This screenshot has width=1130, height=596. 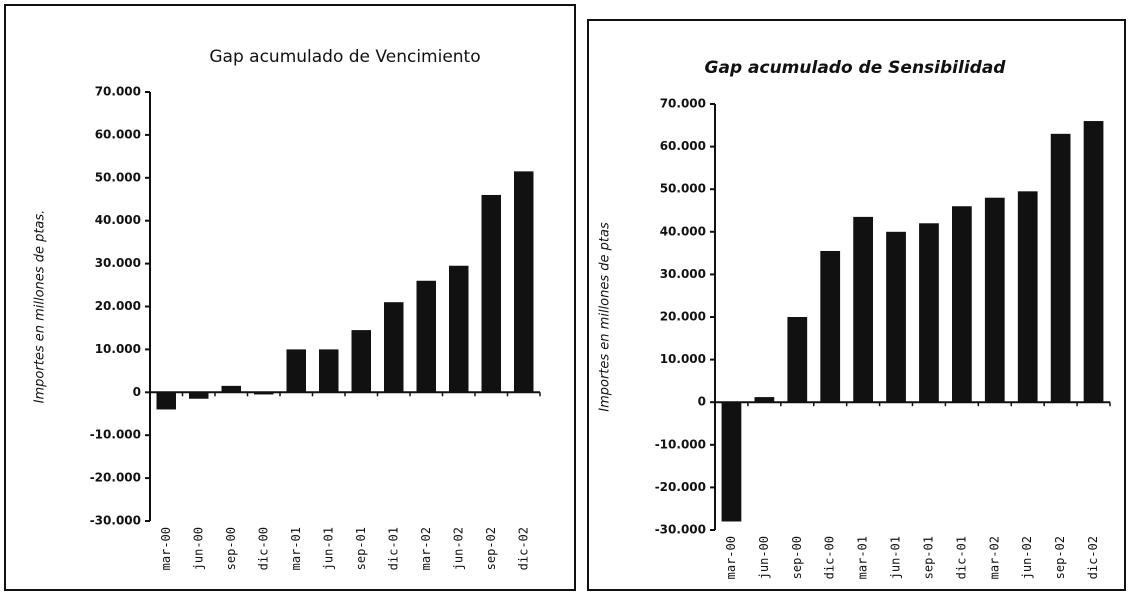 I want to click on chart-title: Gap acumulado de Sensibilidad, so click(x=856, y=68).